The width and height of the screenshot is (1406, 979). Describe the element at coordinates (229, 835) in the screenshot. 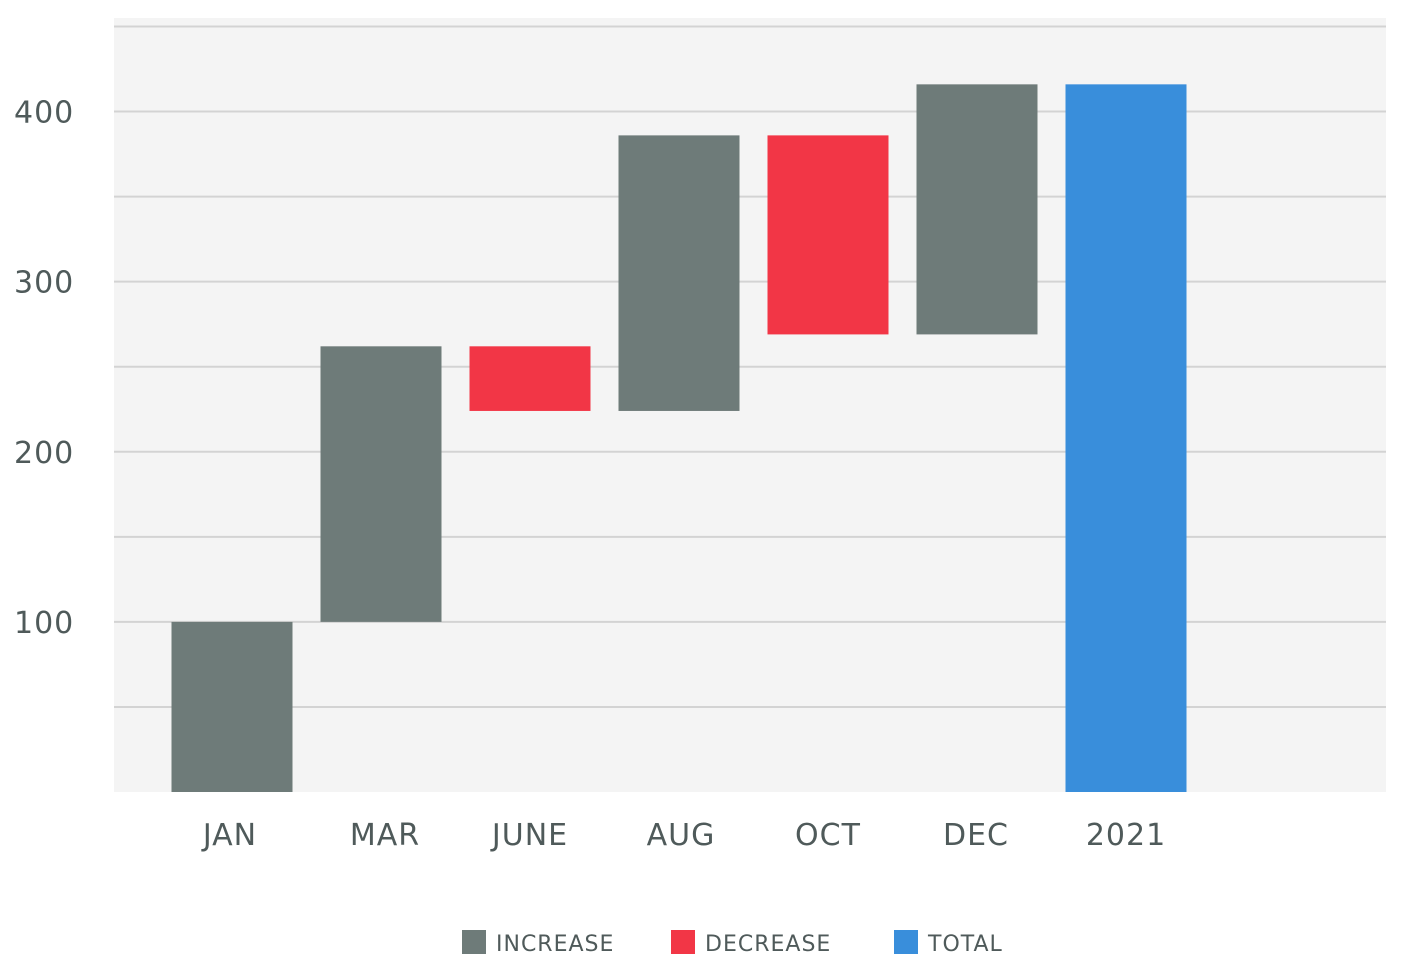

I see `x-tick-label: JAN` at that location.